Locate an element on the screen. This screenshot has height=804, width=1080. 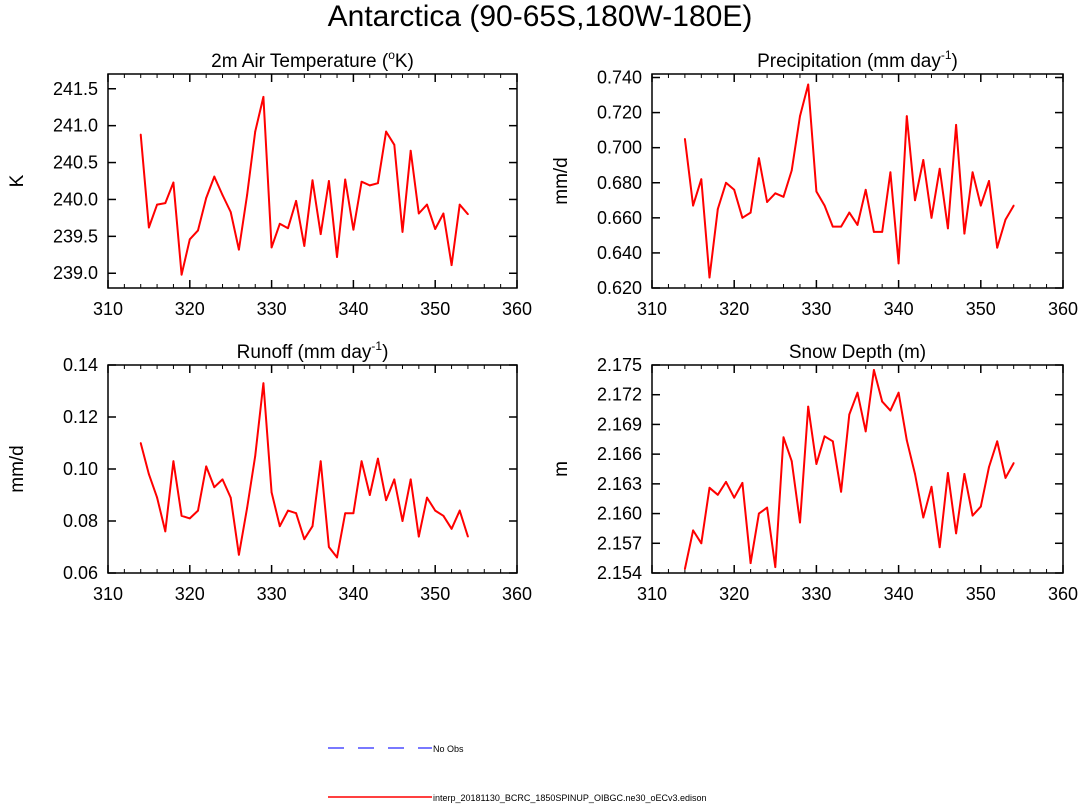
y-tick-label: 239.5 is located at coordinates (75, 236).